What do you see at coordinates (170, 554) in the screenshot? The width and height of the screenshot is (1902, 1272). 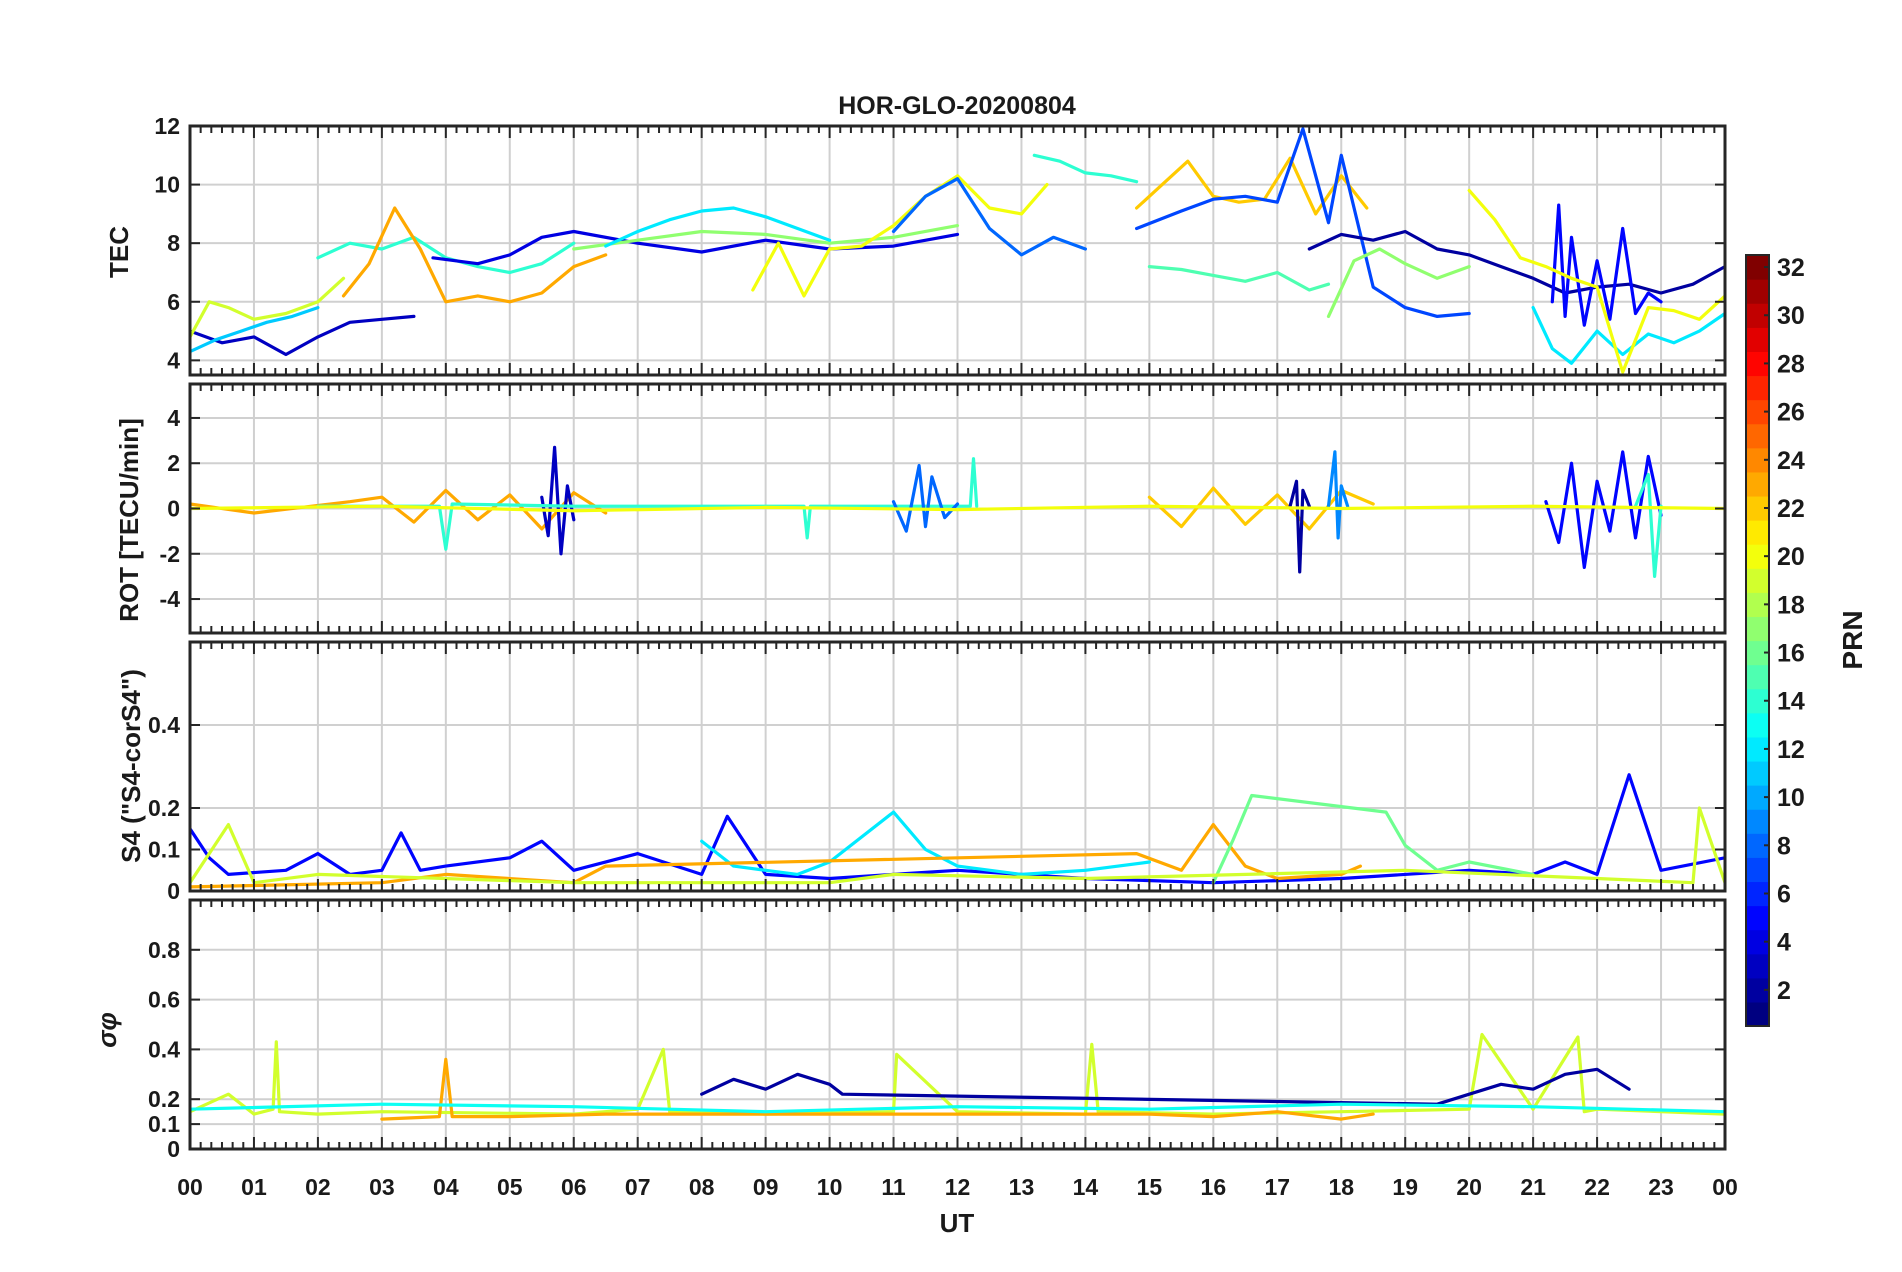 I see `rot-ytick-label: -2` at bounding box center [170, 554].